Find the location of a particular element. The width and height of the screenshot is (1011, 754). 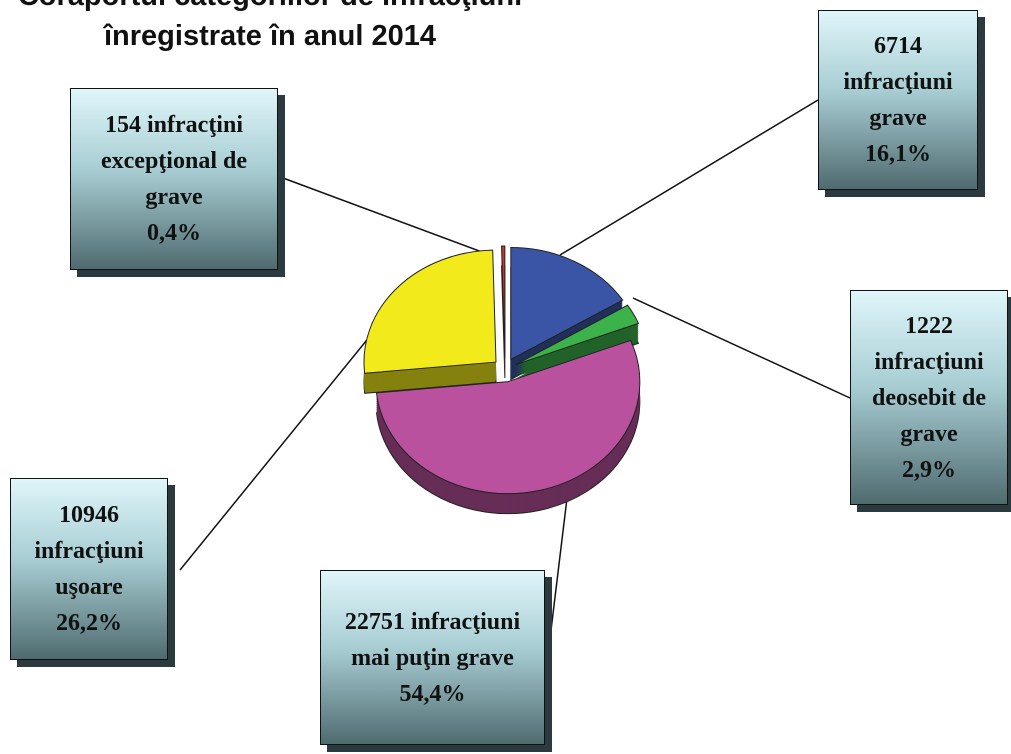

callout-text: 6714 infracţiuni grave 16,1% is located at coordinates (898, 100).